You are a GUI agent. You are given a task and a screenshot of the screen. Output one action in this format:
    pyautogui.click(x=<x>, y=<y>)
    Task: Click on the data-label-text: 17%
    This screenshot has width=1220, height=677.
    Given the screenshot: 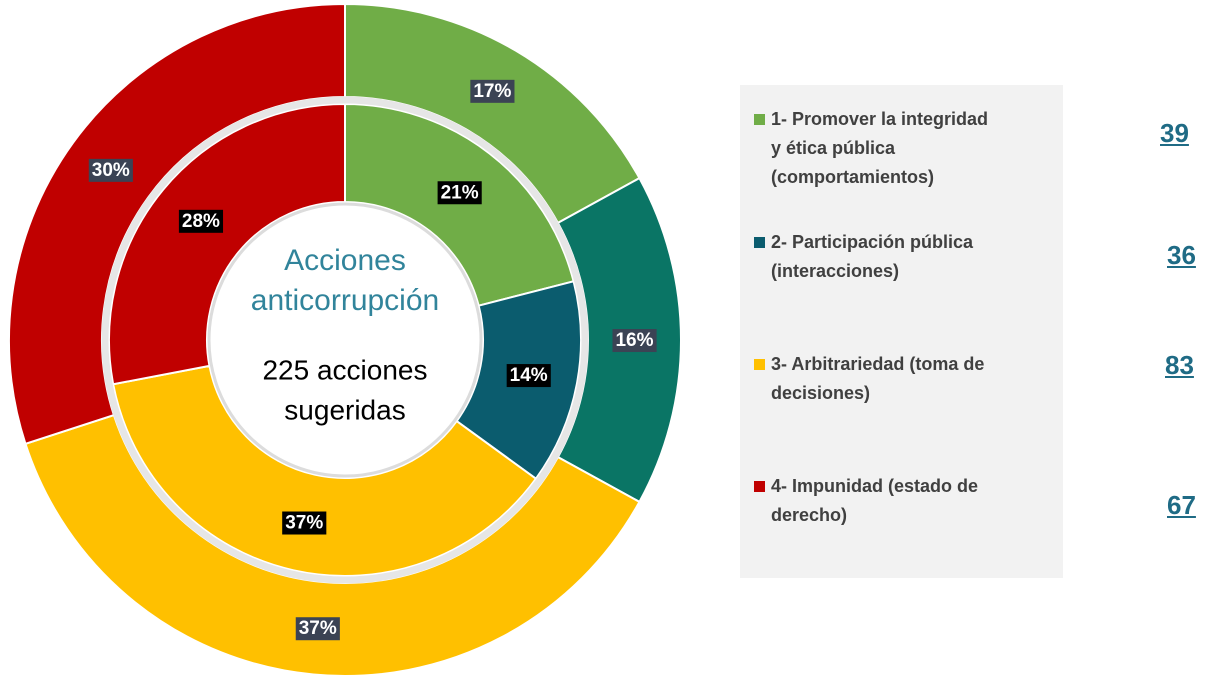 What is the action you would take?
    pyautogui.click(x=492, y=91)
    